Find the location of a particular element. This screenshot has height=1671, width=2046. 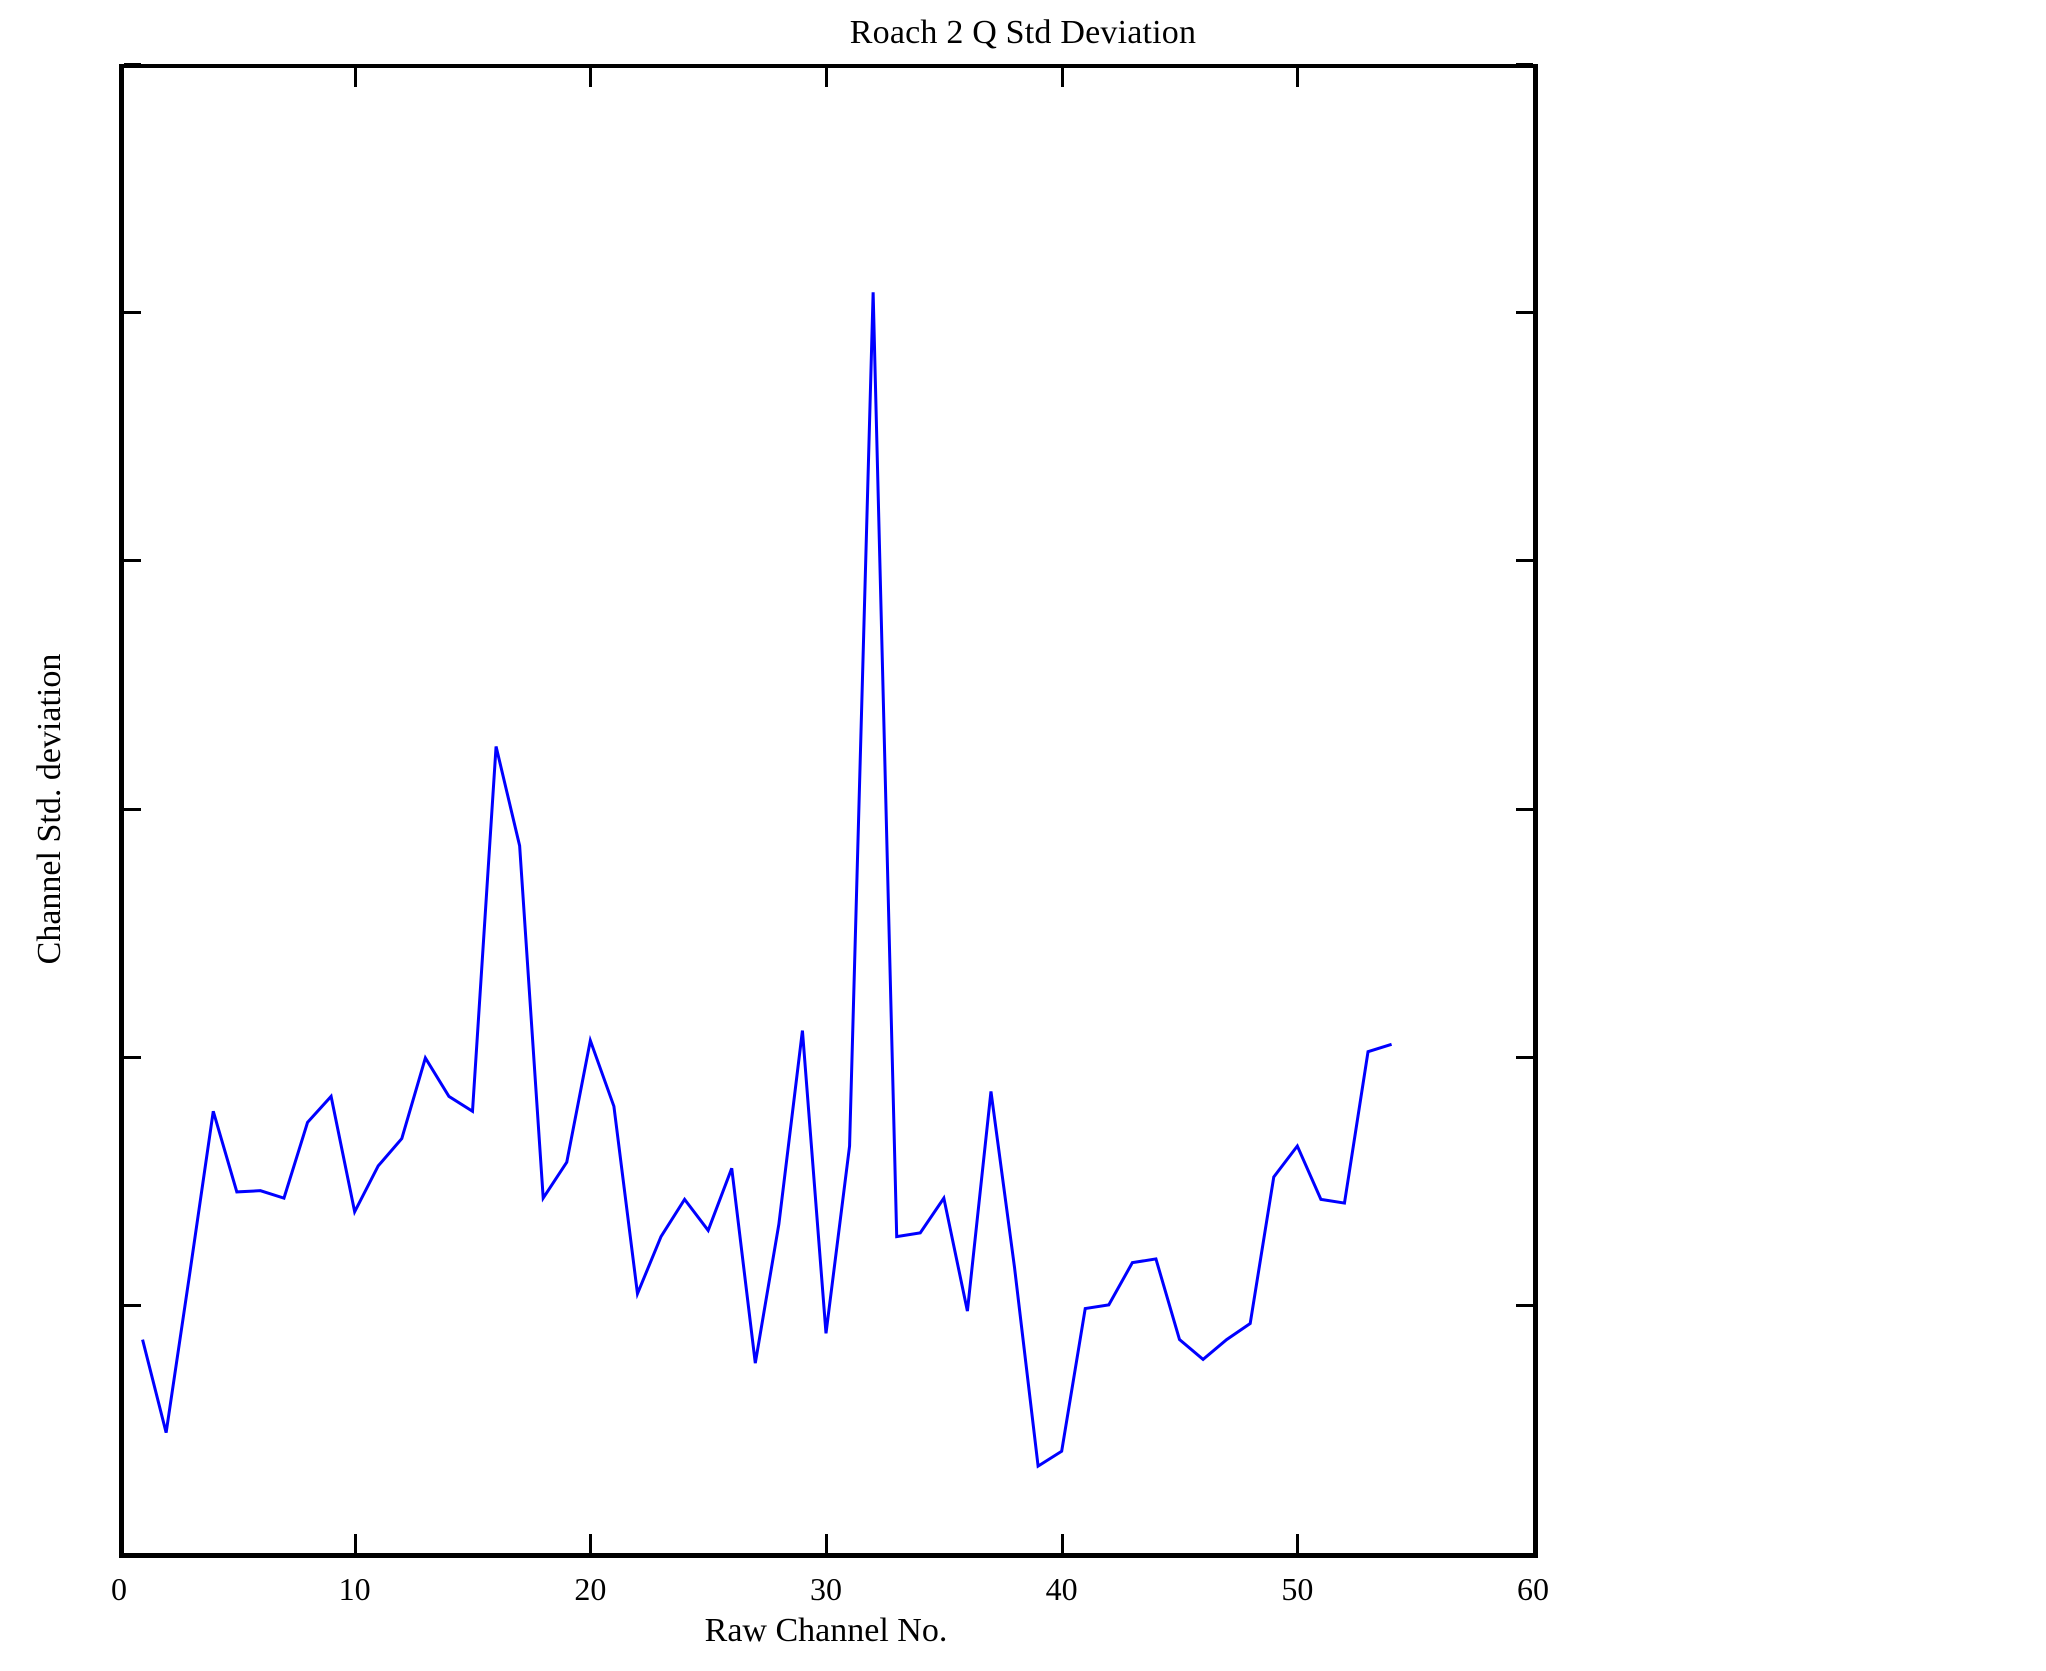

x-tick-label-10: 10 is located at coordinates (354, 1589).